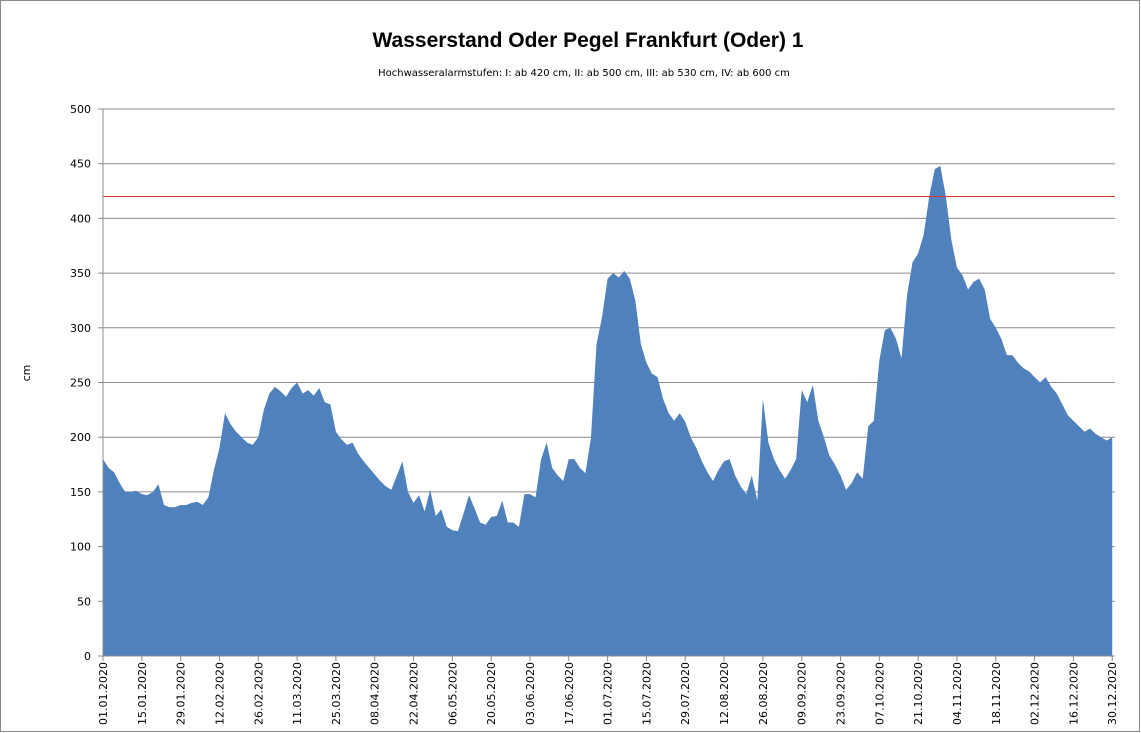  What do you see at coordinates (646, 693) in the screenshot?
I see `x-tick-label: 15.07.2020` at bounding box center [646, 693].